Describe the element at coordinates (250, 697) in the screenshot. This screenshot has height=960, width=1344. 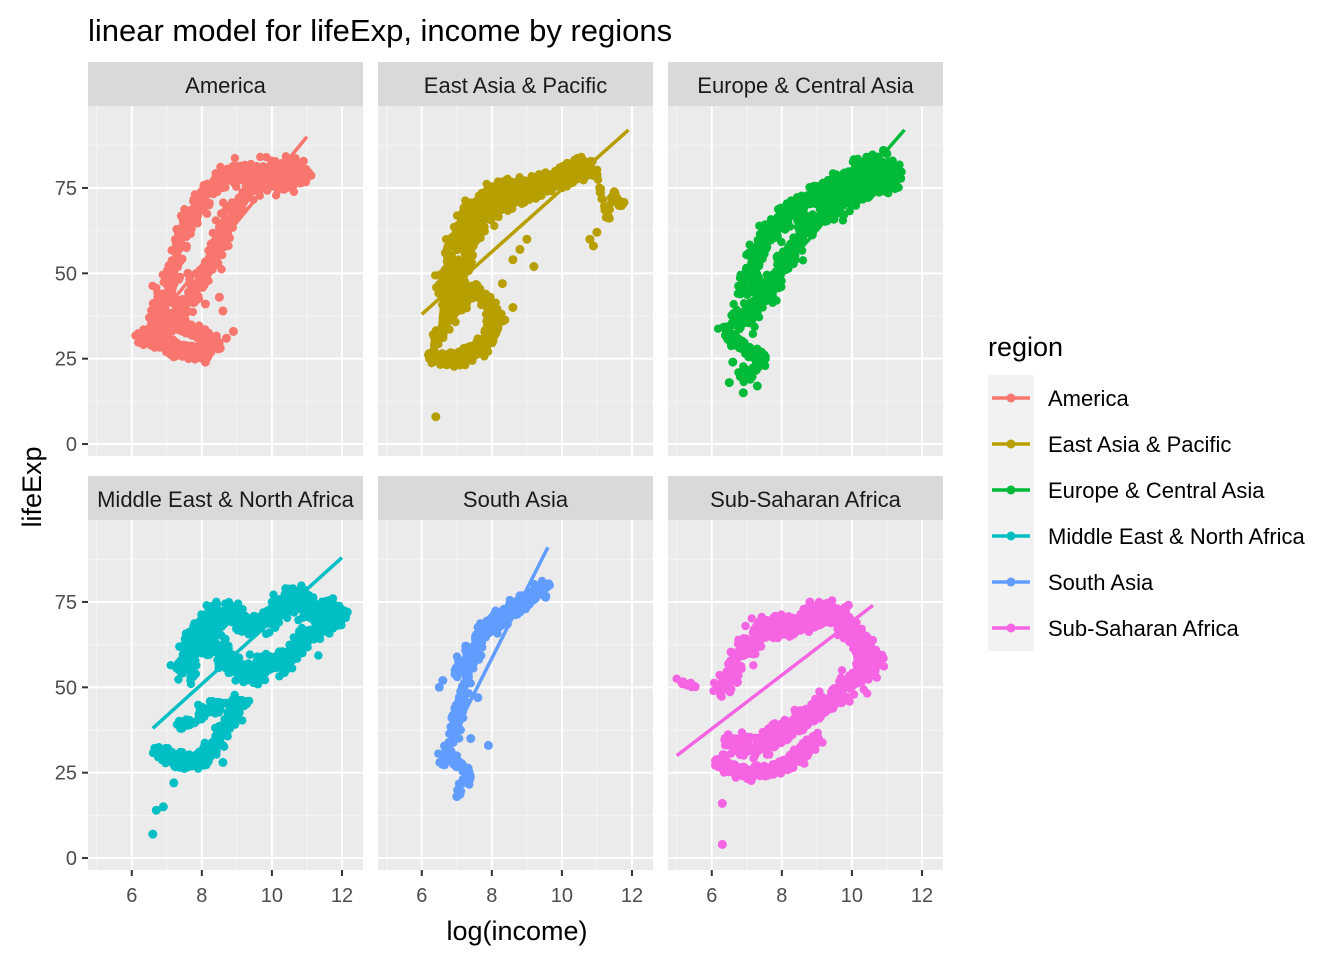
I see `data-layer` at that location.